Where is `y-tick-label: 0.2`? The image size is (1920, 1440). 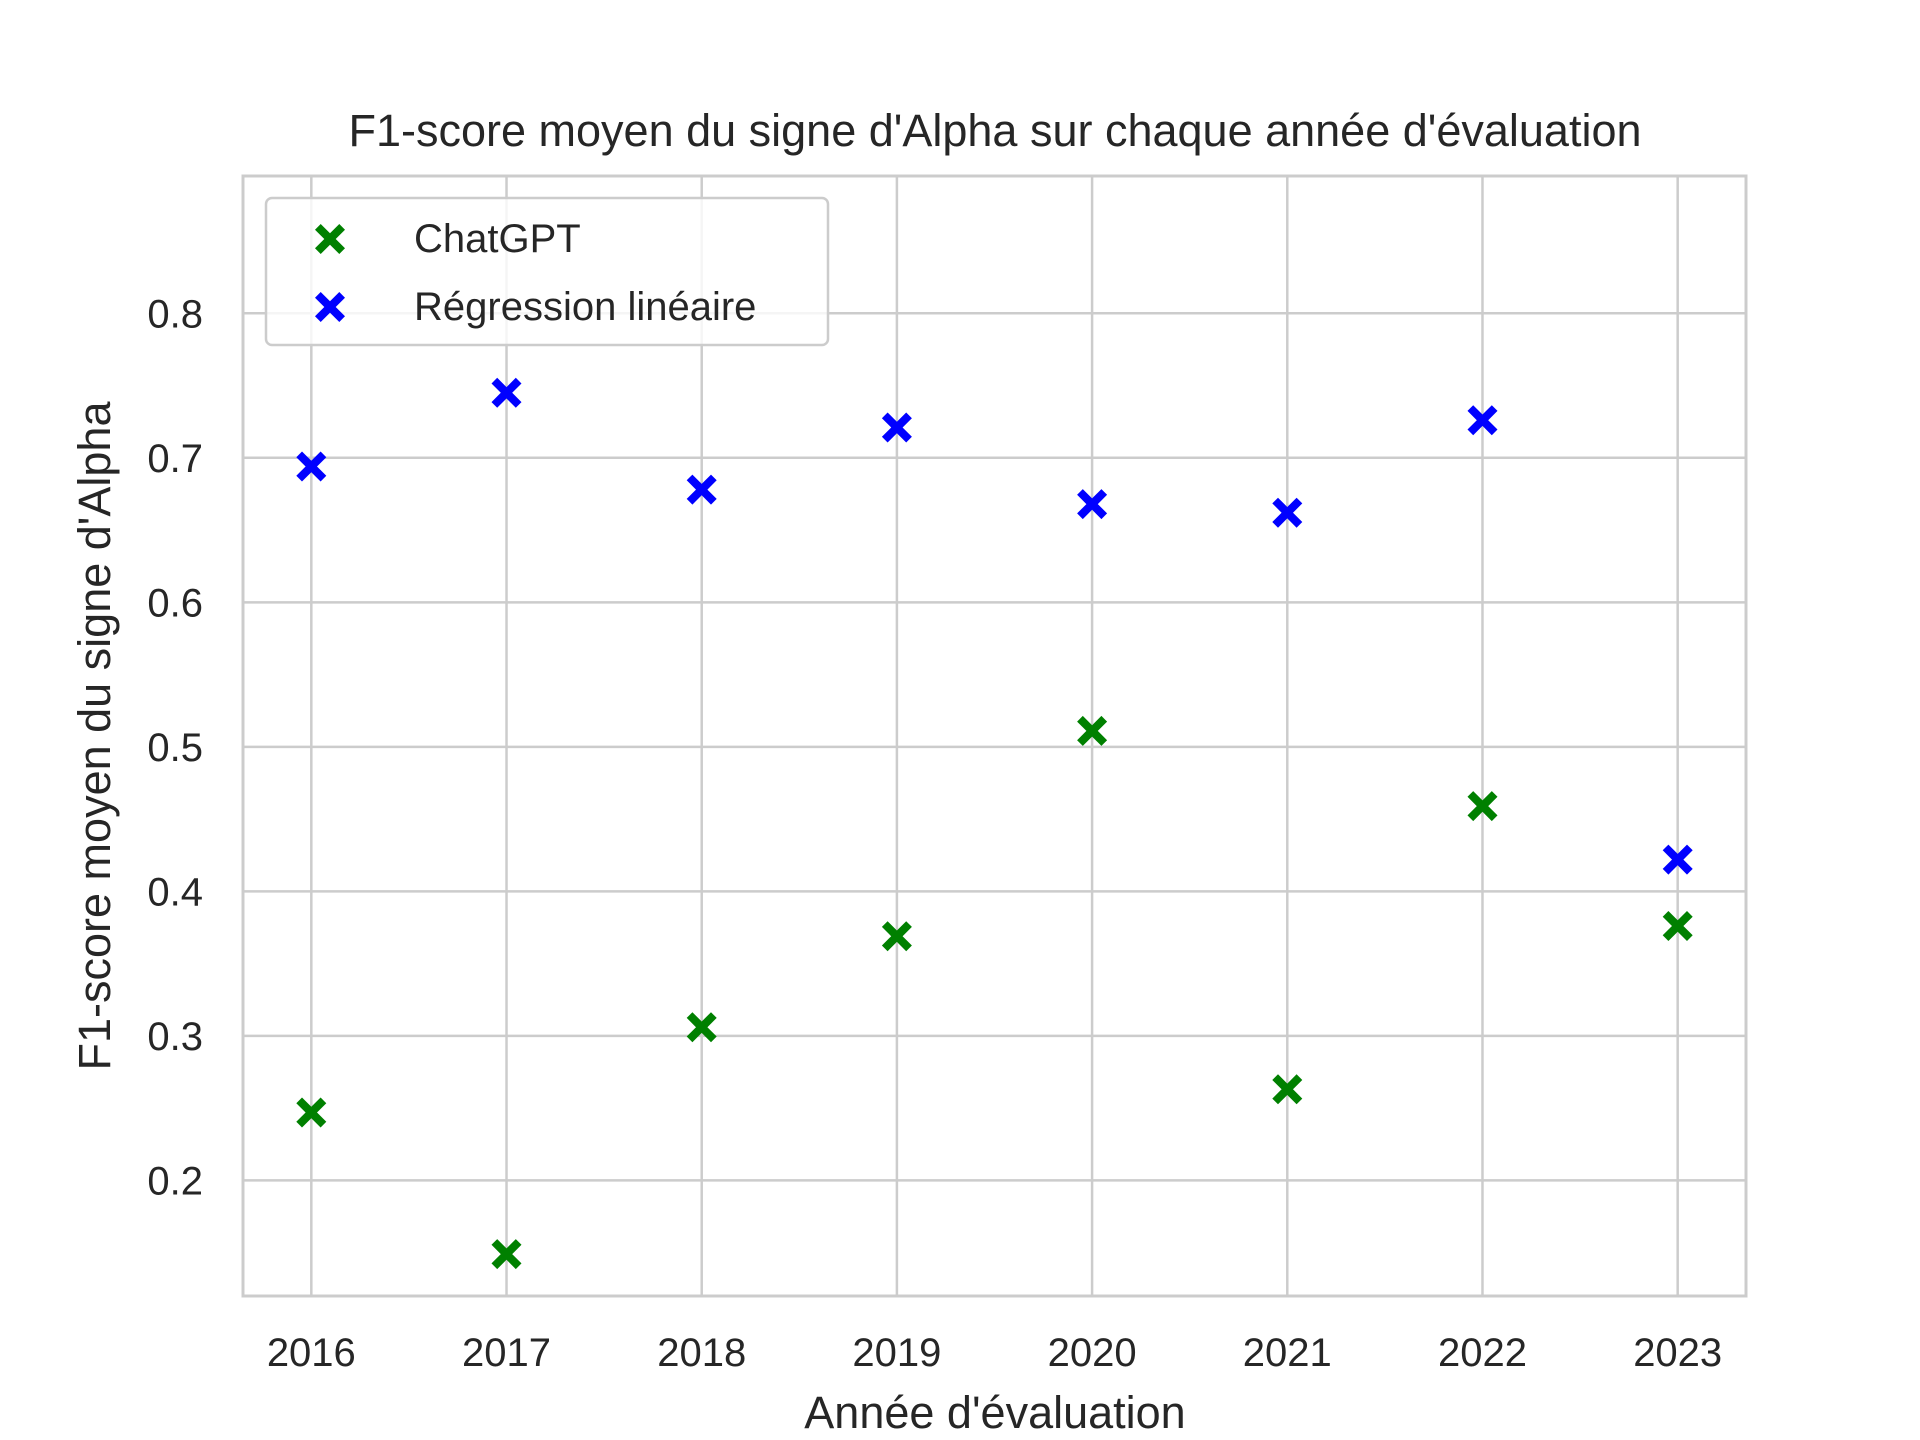 y-tick-label: 0.2 is located at coordinates (175, 1181).